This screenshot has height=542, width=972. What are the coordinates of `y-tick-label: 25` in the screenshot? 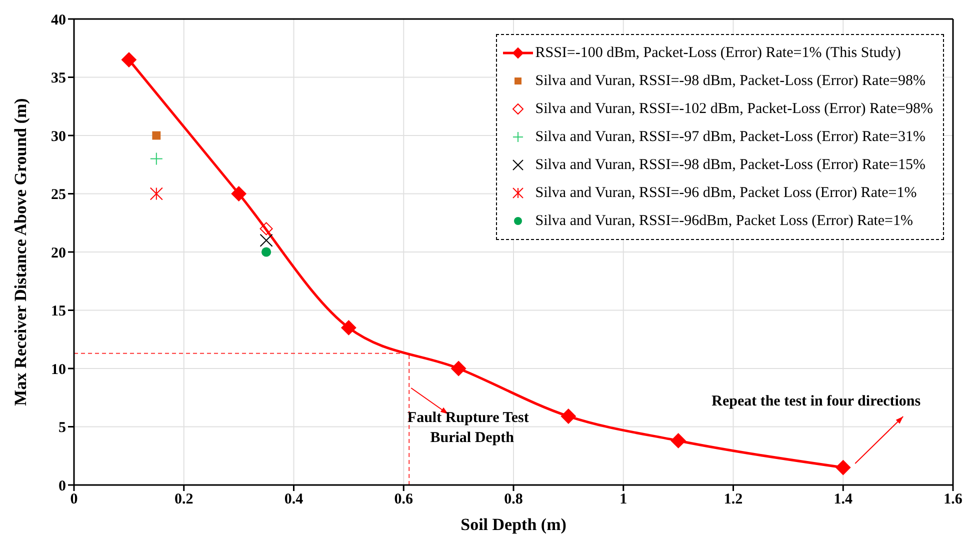 It's located at (58, 195).